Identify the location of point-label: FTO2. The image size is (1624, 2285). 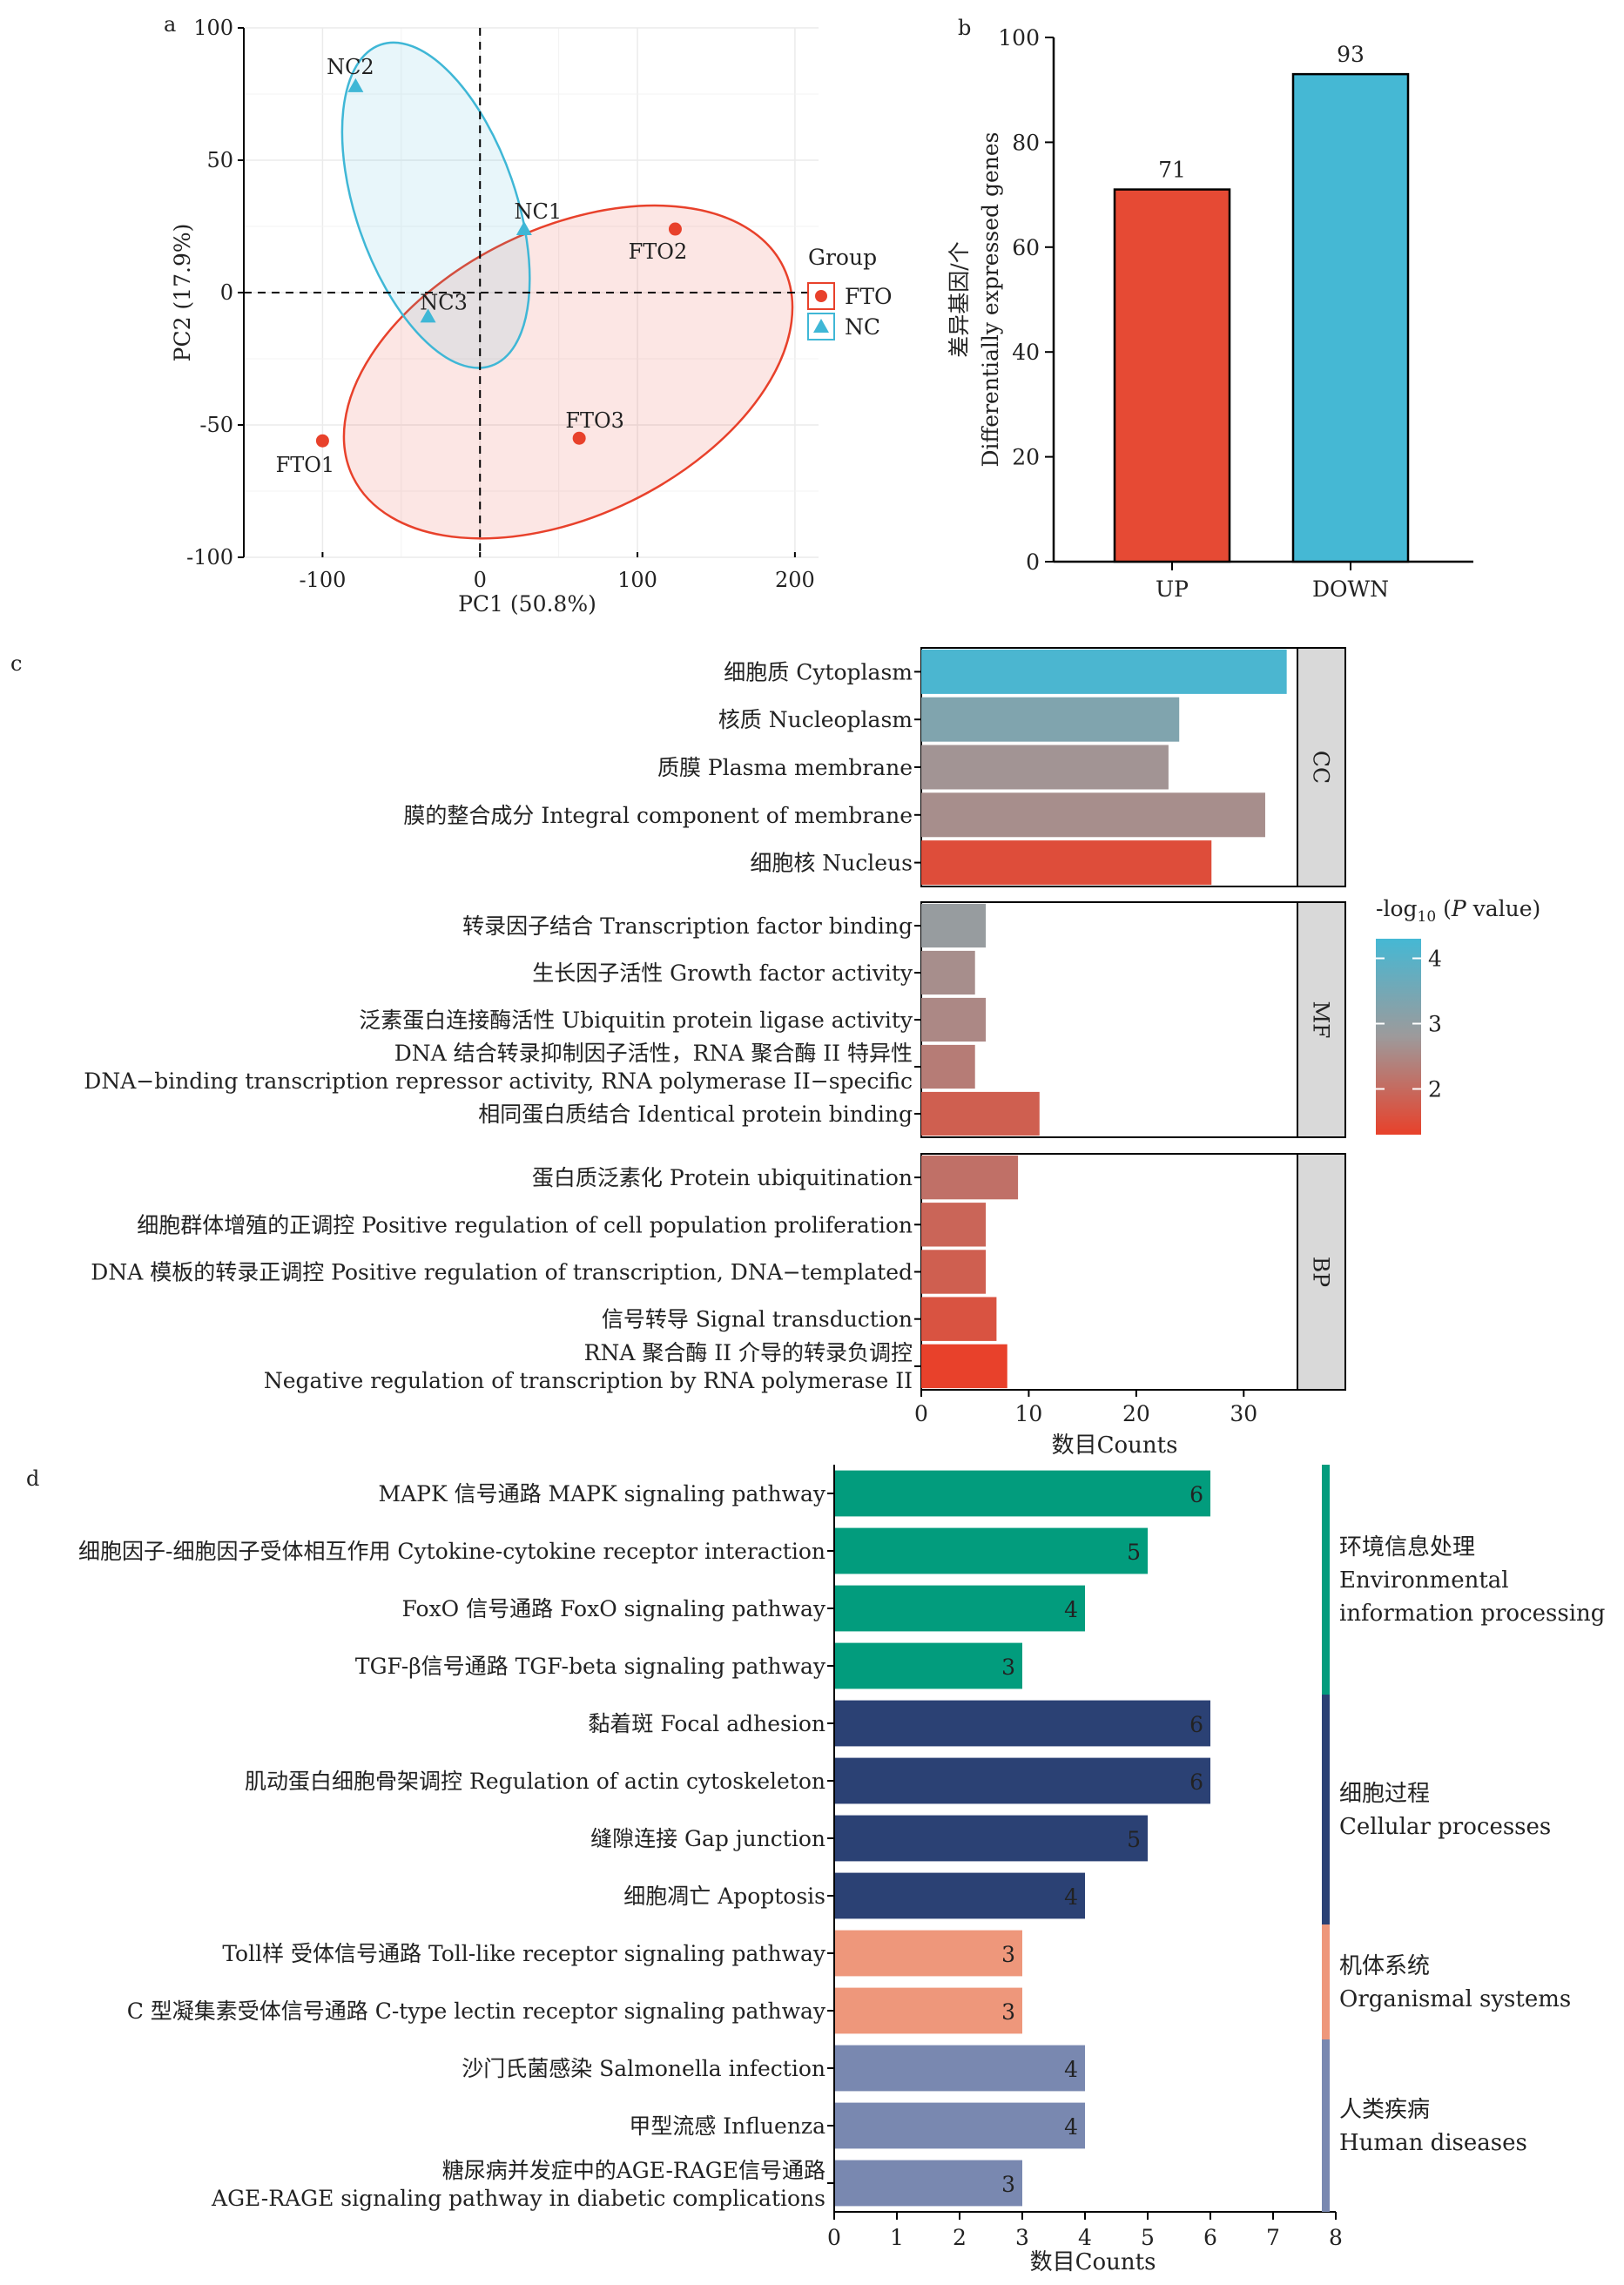
(659, 251).